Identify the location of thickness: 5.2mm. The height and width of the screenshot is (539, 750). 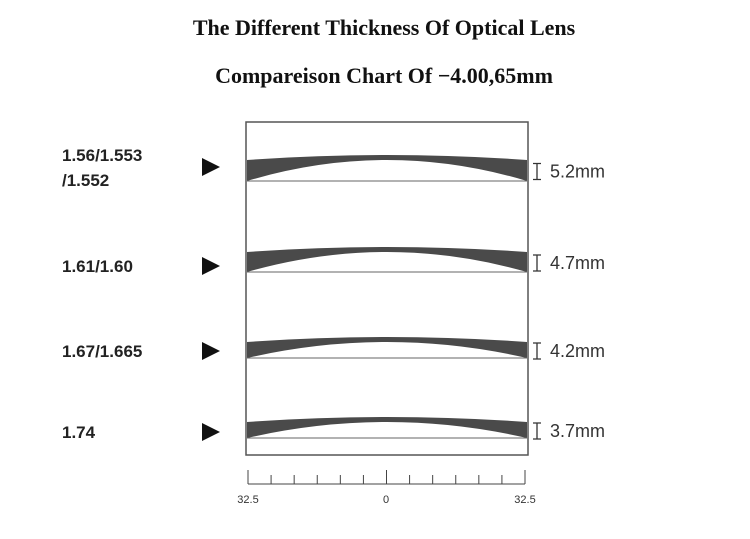
(577, 172).